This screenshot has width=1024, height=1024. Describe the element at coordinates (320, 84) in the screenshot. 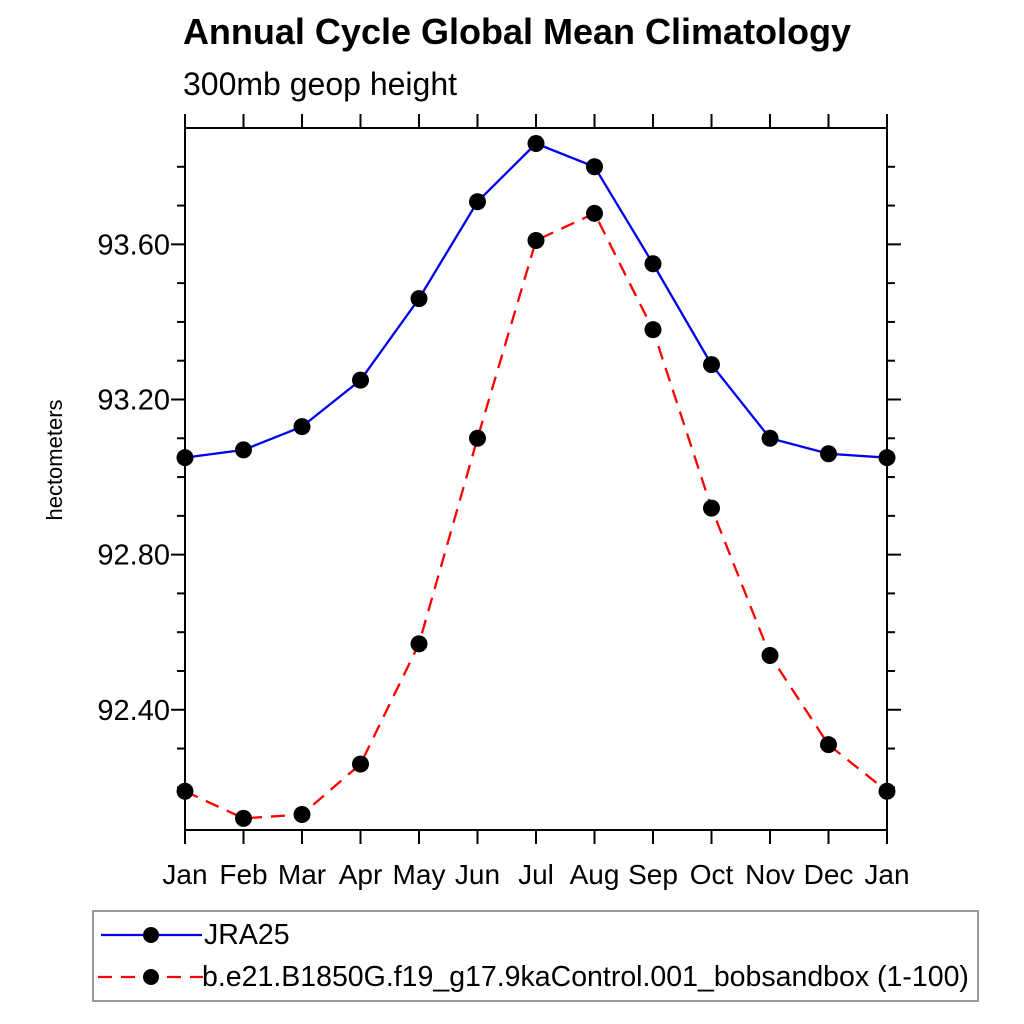

I see `chart-subtitle: 300mb geop height` at that location.